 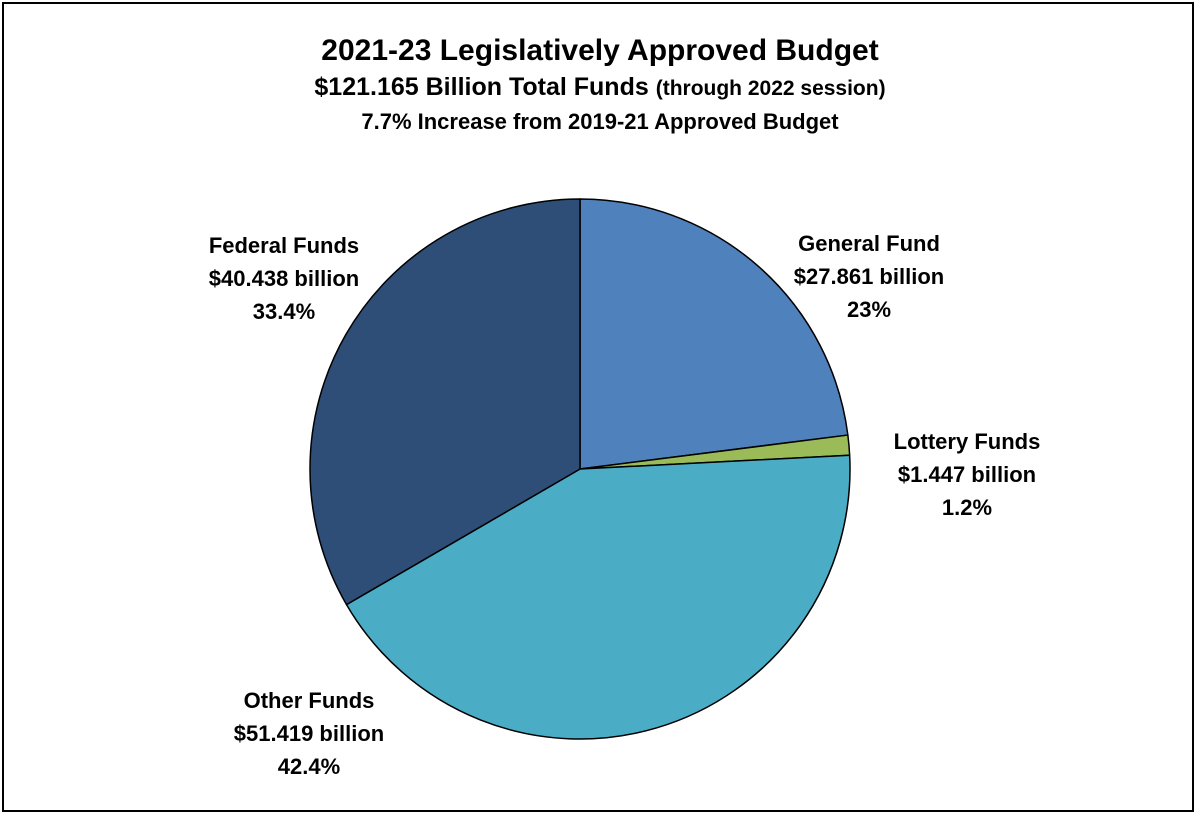 I want to click on slice-value: $27.861 billion, so click(x=869, y=276).